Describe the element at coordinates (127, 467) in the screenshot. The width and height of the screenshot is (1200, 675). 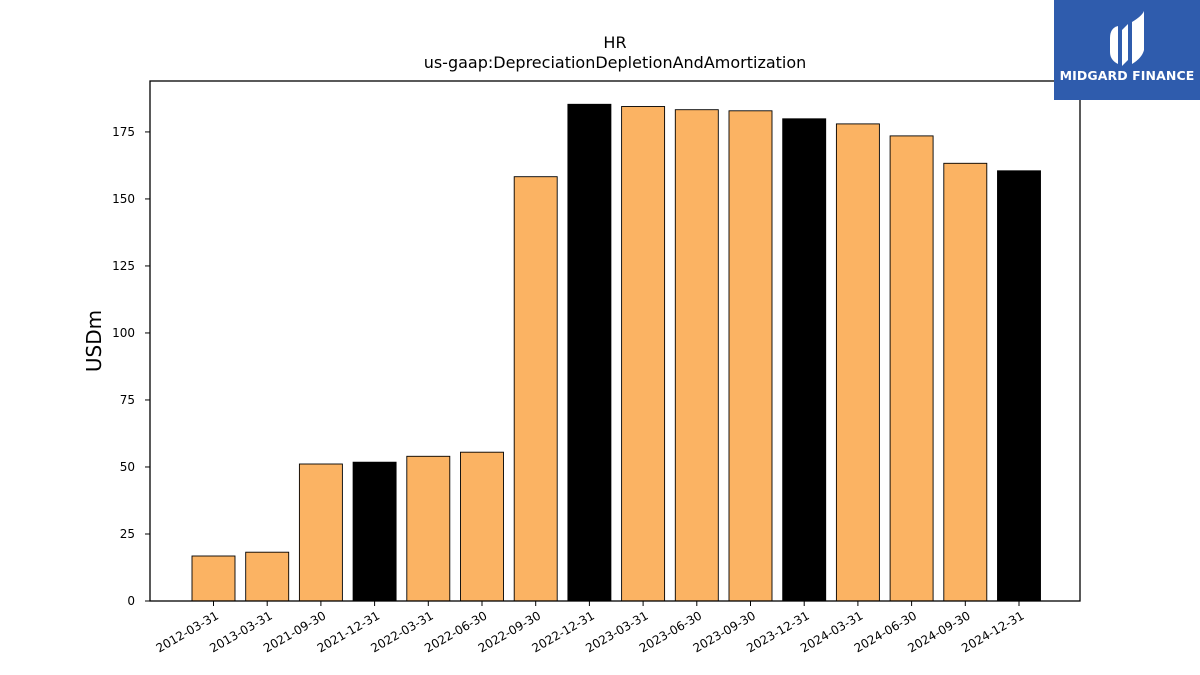
I see `y-tick-label: 50` at that location.